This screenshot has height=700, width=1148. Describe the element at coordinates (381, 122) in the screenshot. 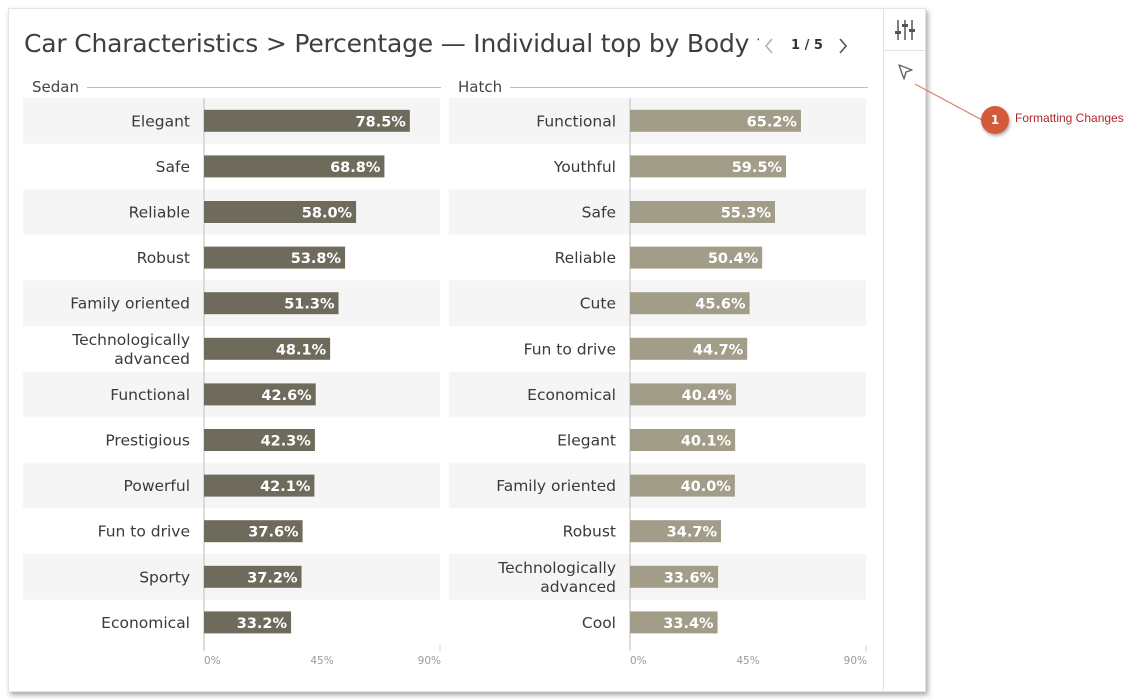

I see `data-label: 78.5%` at that location.